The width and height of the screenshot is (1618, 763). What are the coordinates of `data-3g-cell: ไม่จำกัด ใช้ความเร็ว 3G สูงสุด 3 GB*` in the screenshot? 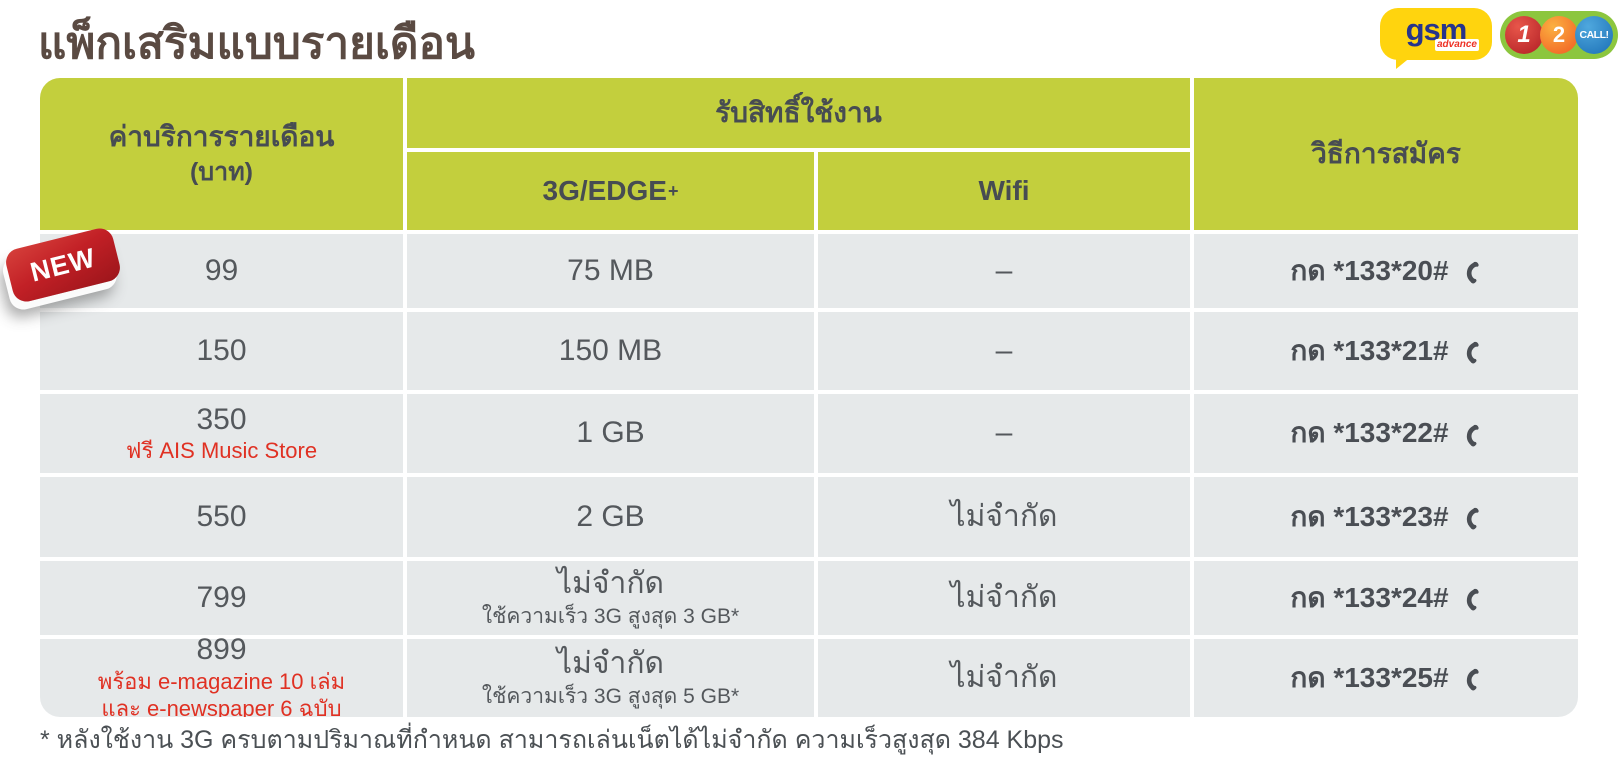 It's located at (610, 598).